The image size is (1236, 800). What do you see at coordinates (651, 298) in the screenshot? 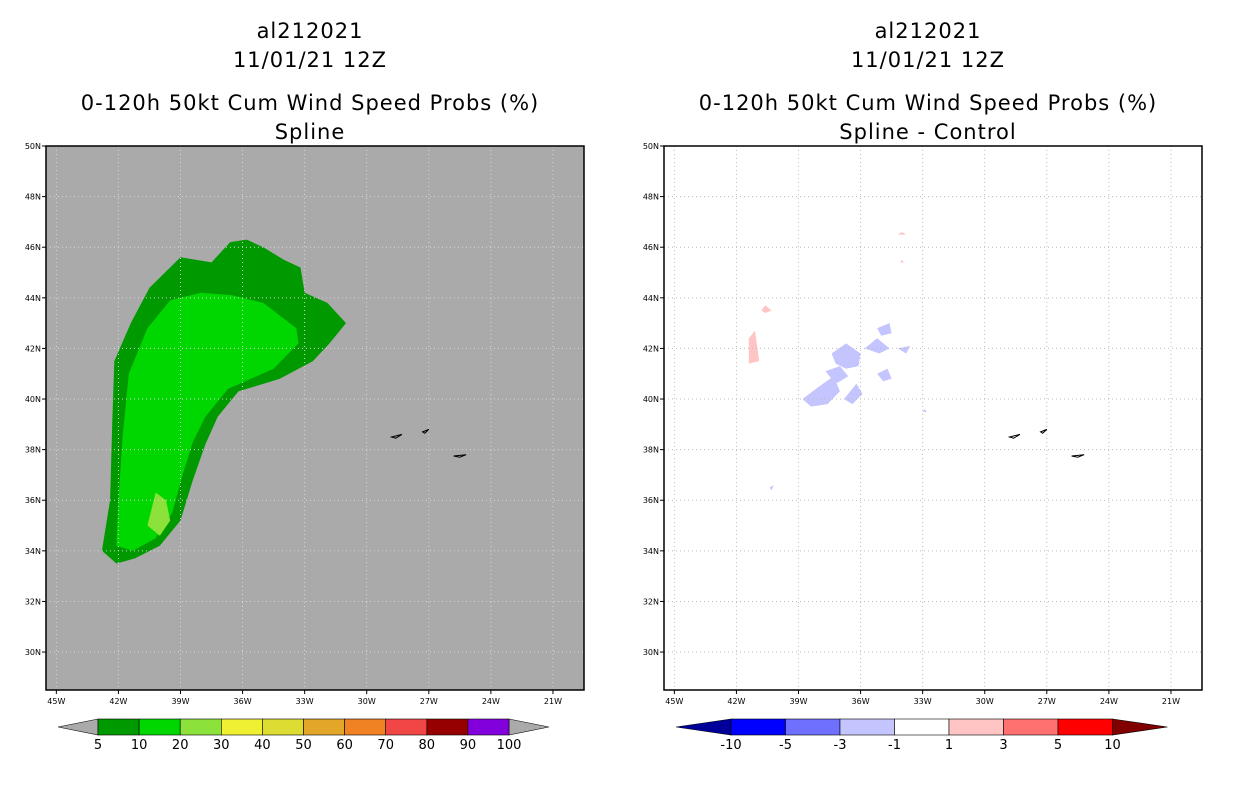
I see `right-ytick-label-7: 44N` at bounding box center [651, 298].